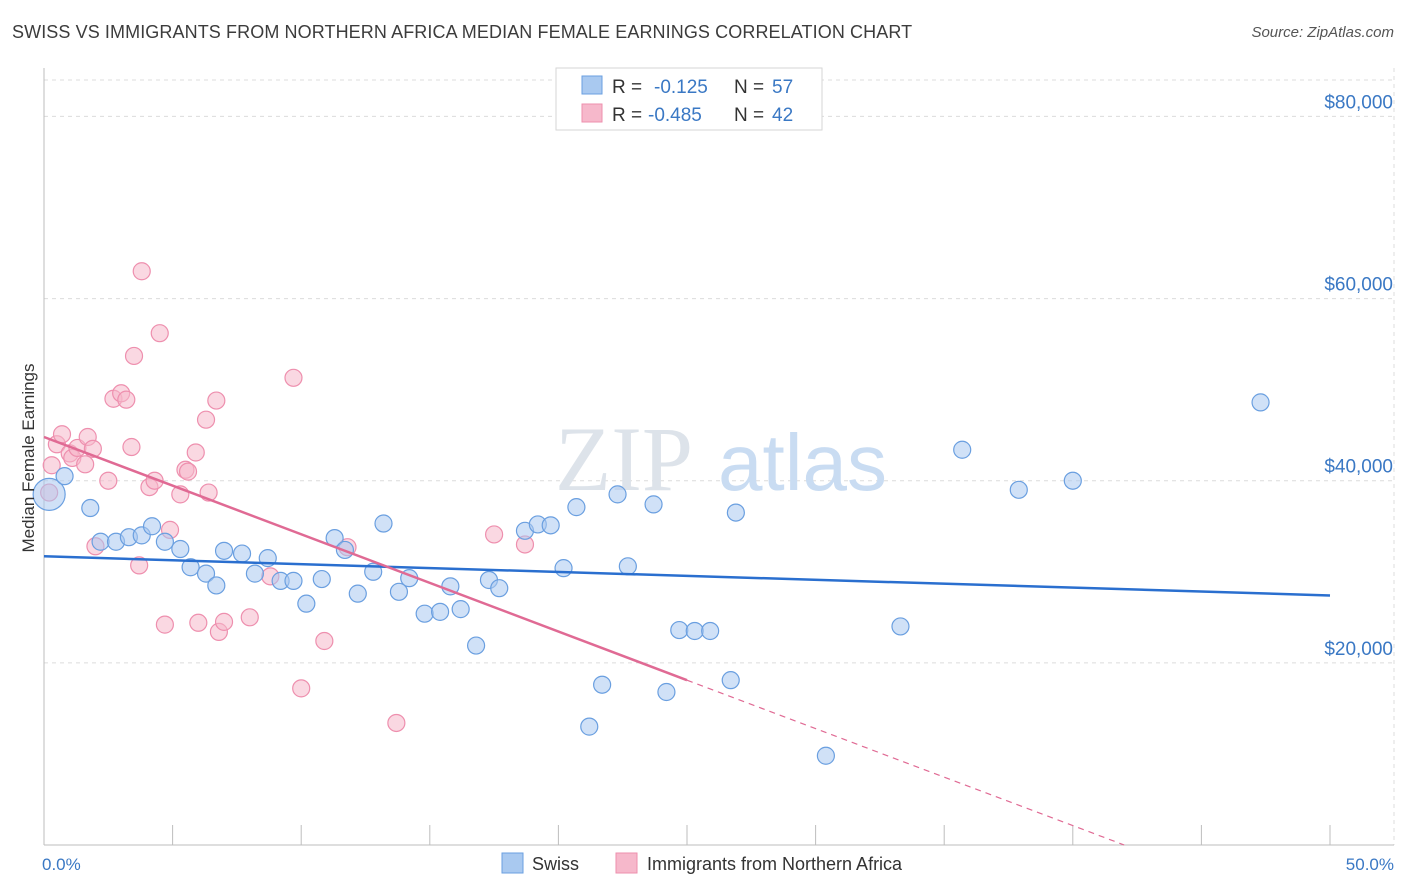 The width and height of the screenshot is (1406, 892). Describe the element at coordinates (782, 87) in the screenshot. I see `legend-n-value: 57` at that location.